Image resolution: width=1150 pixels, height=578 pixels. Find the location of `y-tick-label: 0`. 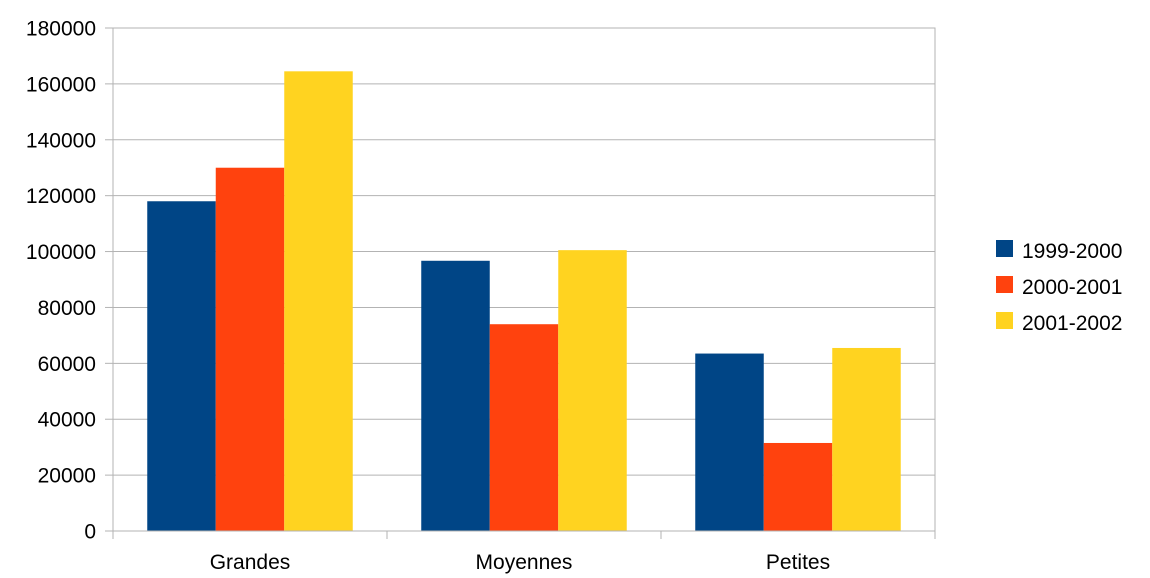

y-tick-label: 0 is located at coordinates (90, 532).